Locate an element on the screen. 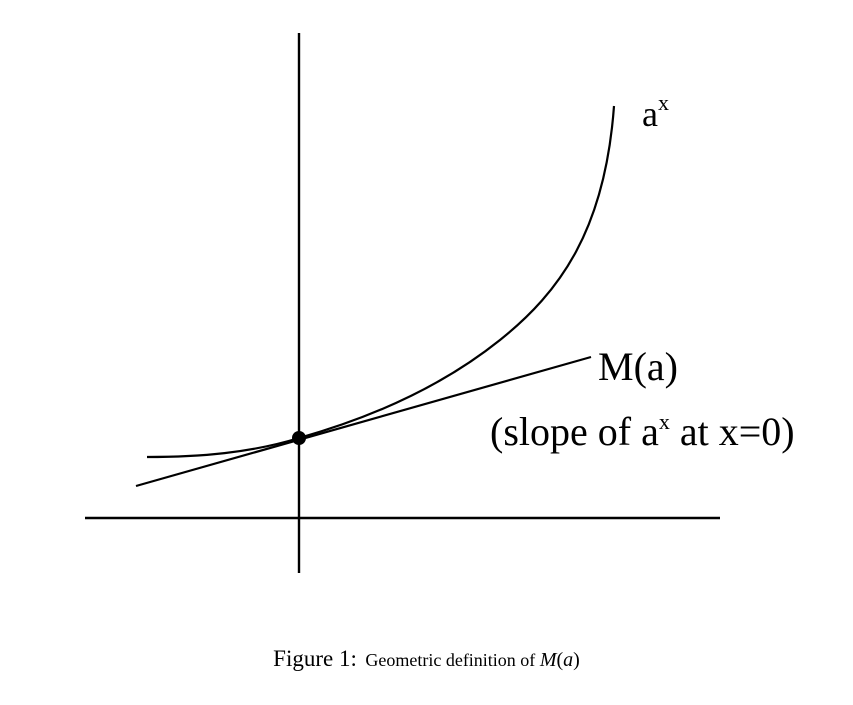 This screenshot has height=705, width=853. slope-note-exponent: x is located at coordinates (664, 421).